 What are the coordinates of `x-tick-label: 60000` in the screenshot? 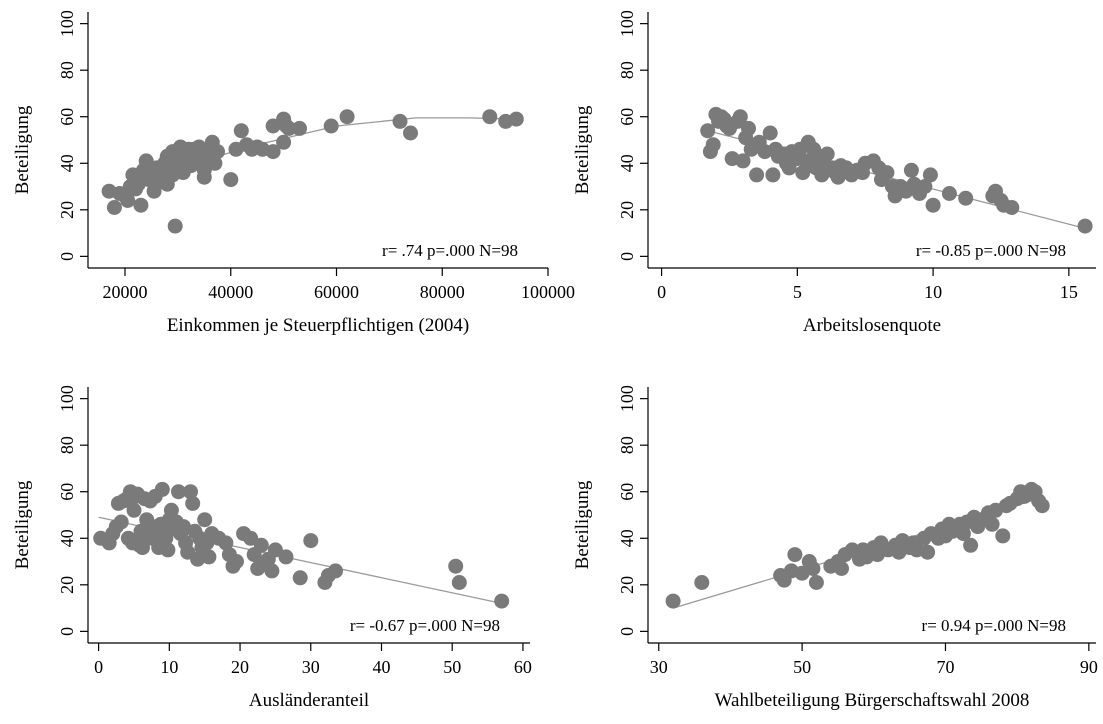 It's located at (336, 292).